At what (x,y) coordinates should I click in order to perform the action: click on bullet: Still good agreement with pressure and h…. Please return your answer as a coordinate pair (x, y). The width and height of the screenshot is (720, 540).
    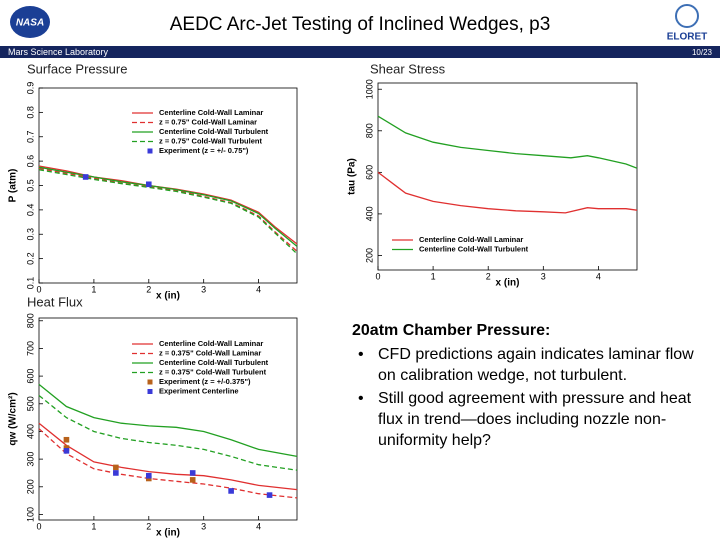
    Looking at the image, I should click on (535, 419).